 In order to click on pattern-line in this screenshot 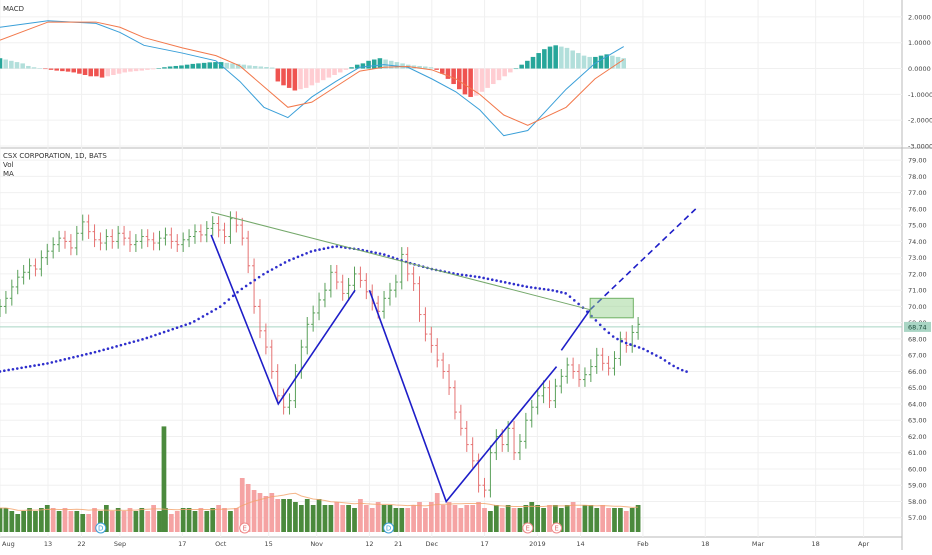, I will do `click(463, 396)`.